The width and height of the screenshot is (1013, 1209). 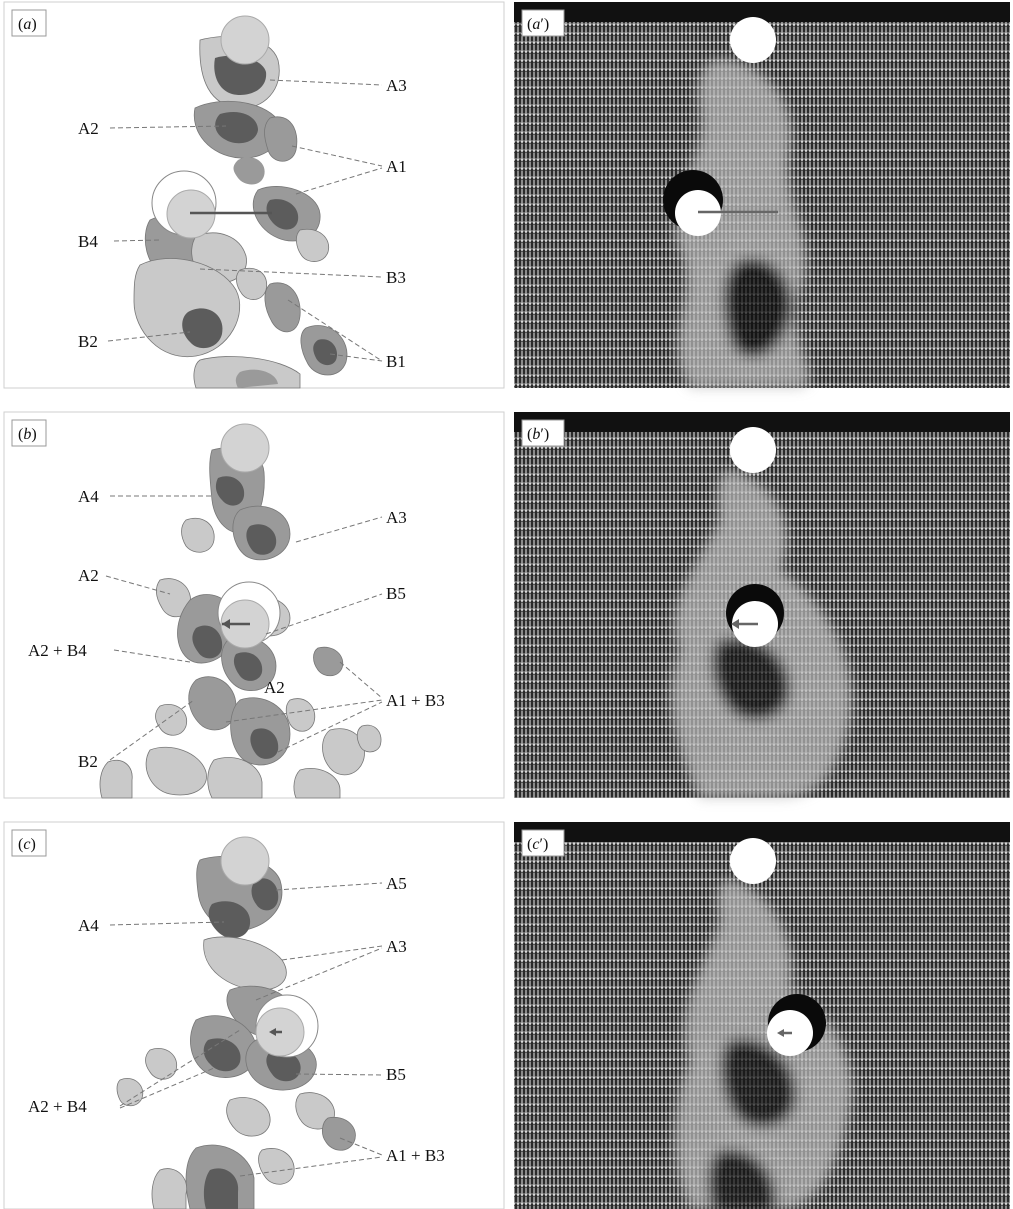 I want to click on panel-label: (c), so click(x=27, y=844).